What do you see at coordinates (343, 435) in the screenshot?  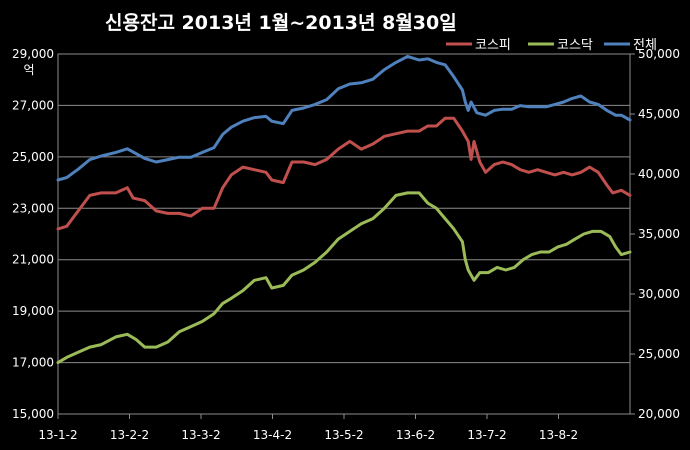 I see `x-tick-label: 13-5-2` at bounding box center [343, 435].